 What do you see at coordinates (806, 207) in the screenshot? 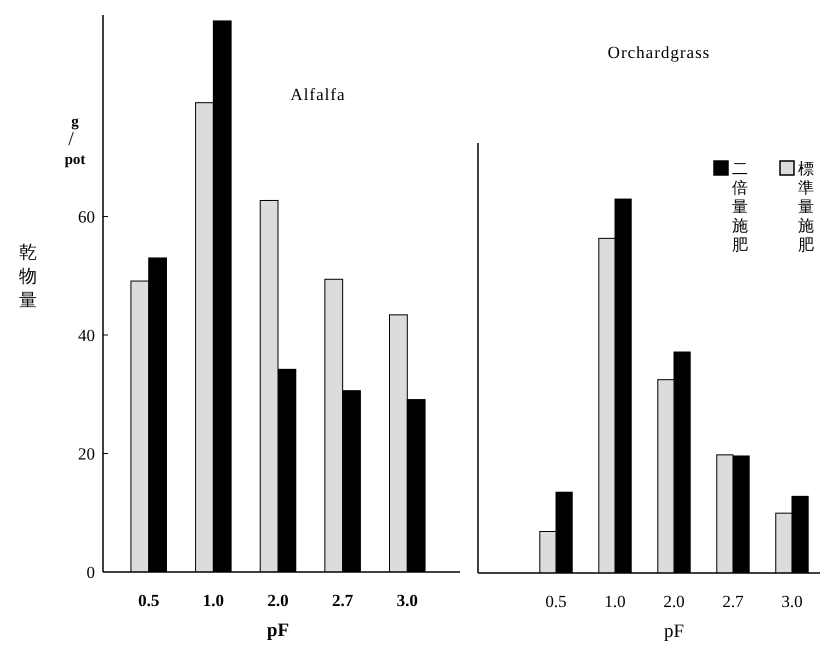
I see `legend-label: 標準量施肥` at bounding box center [806, 207].